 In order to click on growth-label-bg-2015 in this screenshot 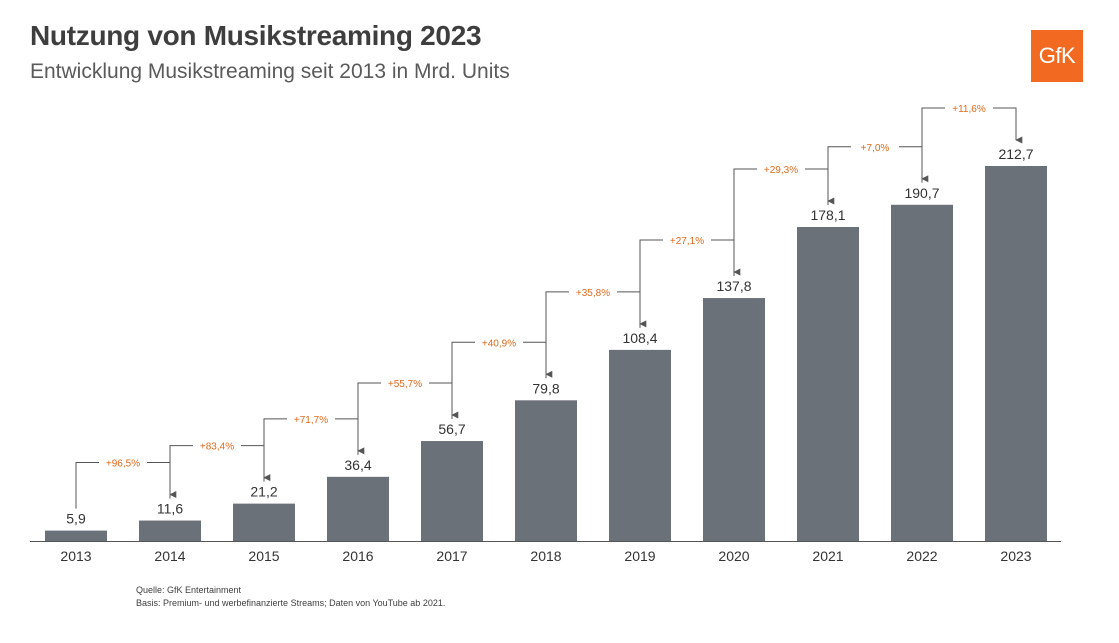, I will do `click(217, 445)`.